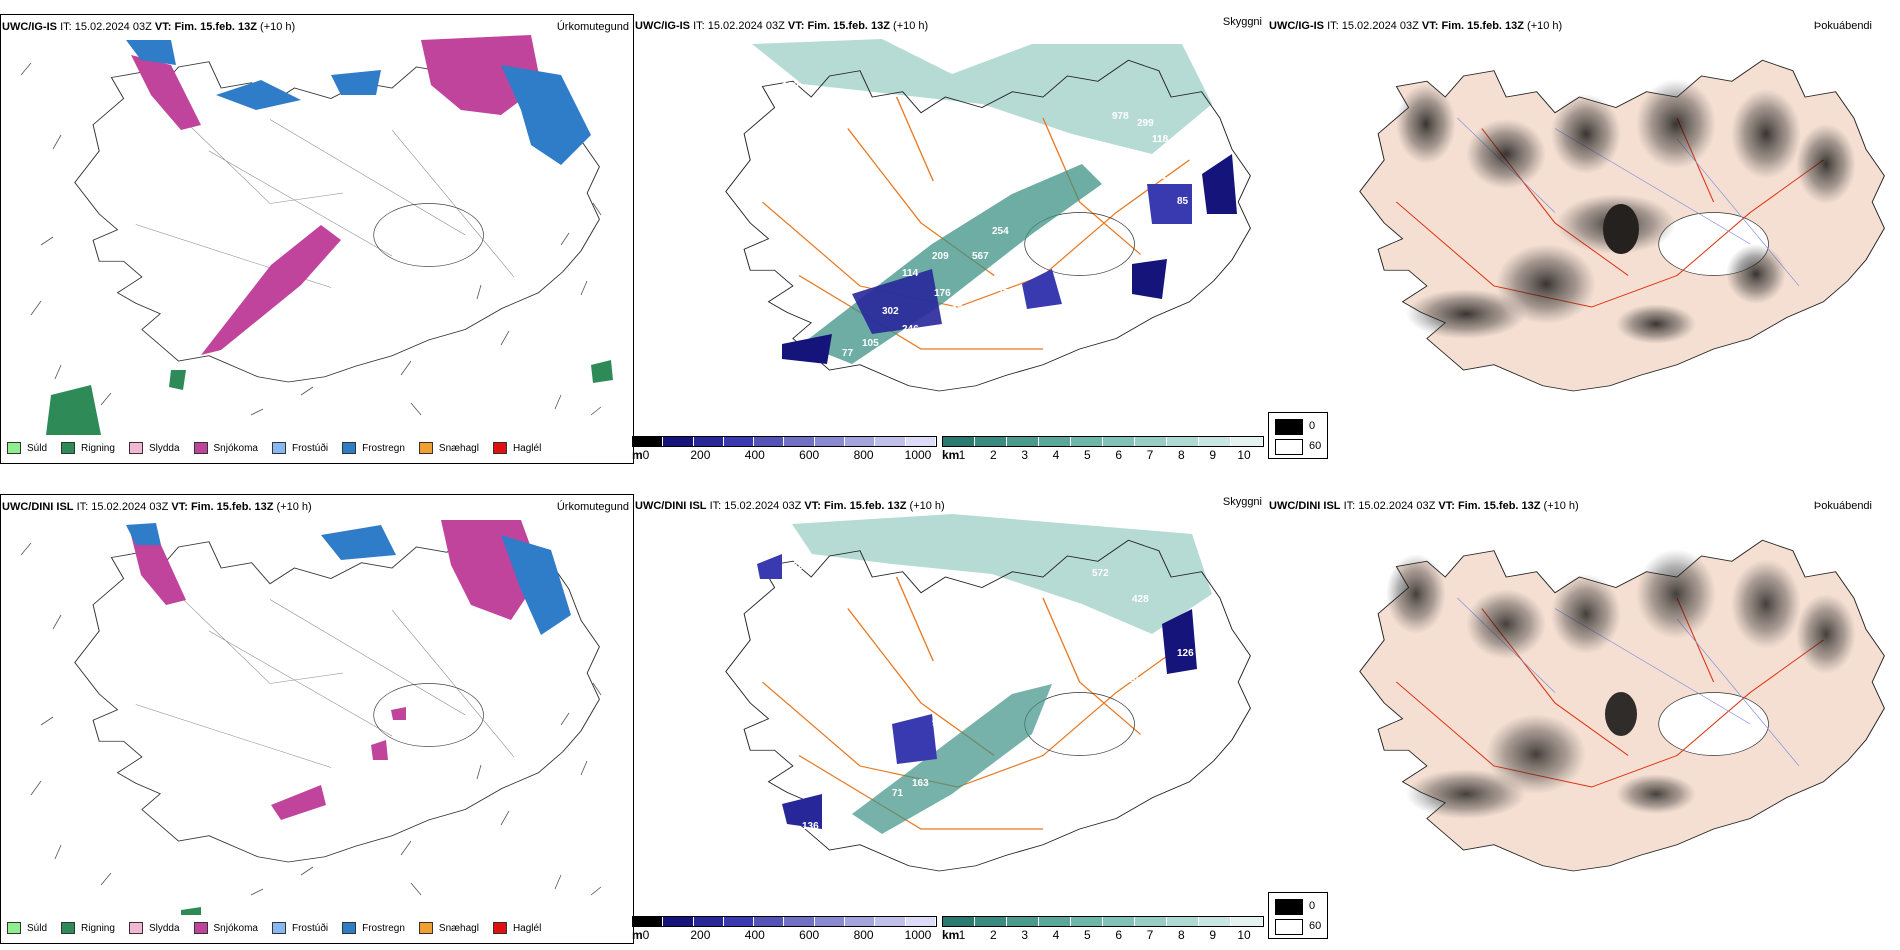 The image size is (1900, 950). I want to click on legend-item: Rigning, so click(88, 448).